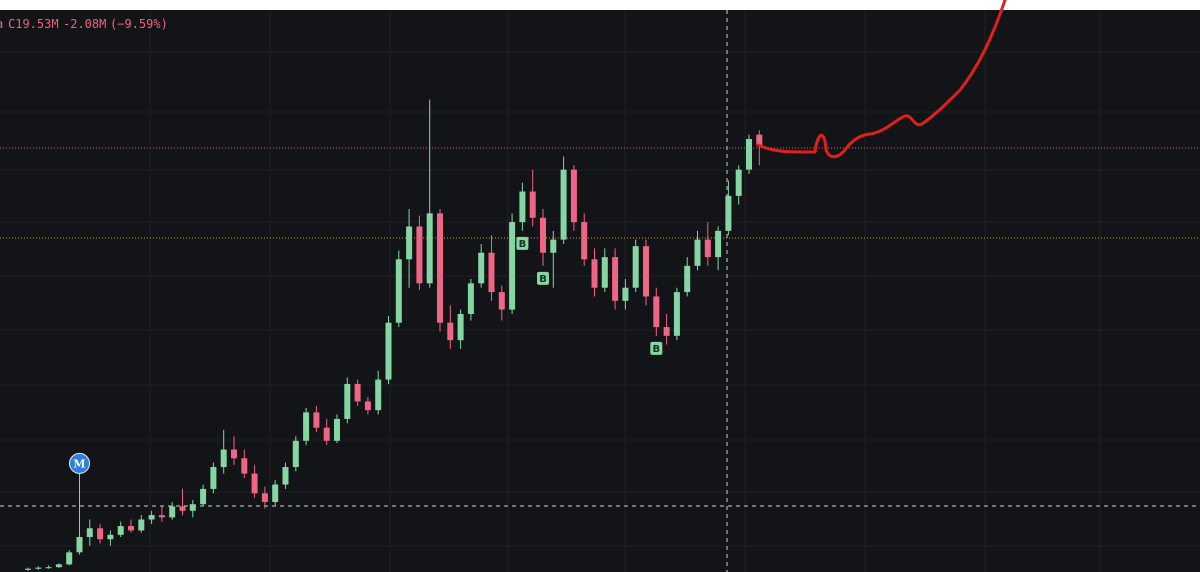 The height and width of the screenshot is (572, 1200). What do you see at coordinates (600, 5) in the screenshot?
I see `top-strip` at bounding box center [600, 5].